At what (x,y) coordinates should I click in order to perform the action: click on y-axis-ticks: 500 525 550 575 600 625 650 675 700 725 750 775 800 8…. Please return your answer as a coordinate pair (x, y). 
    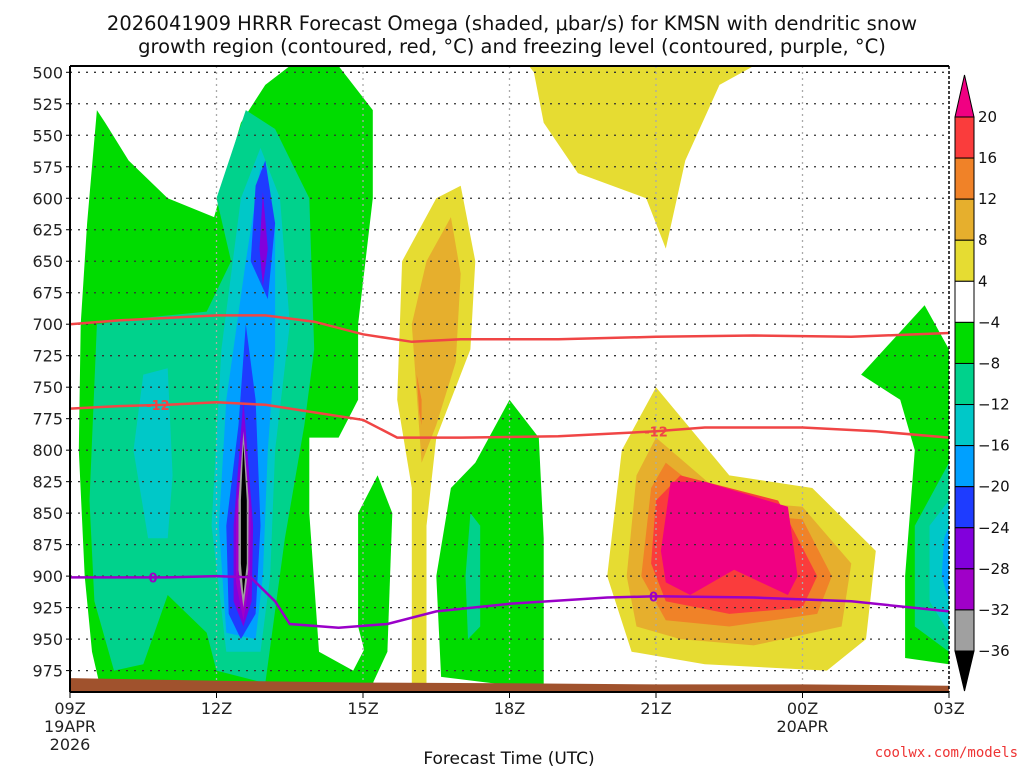
    Looking at the image, I should click on (51, 372).